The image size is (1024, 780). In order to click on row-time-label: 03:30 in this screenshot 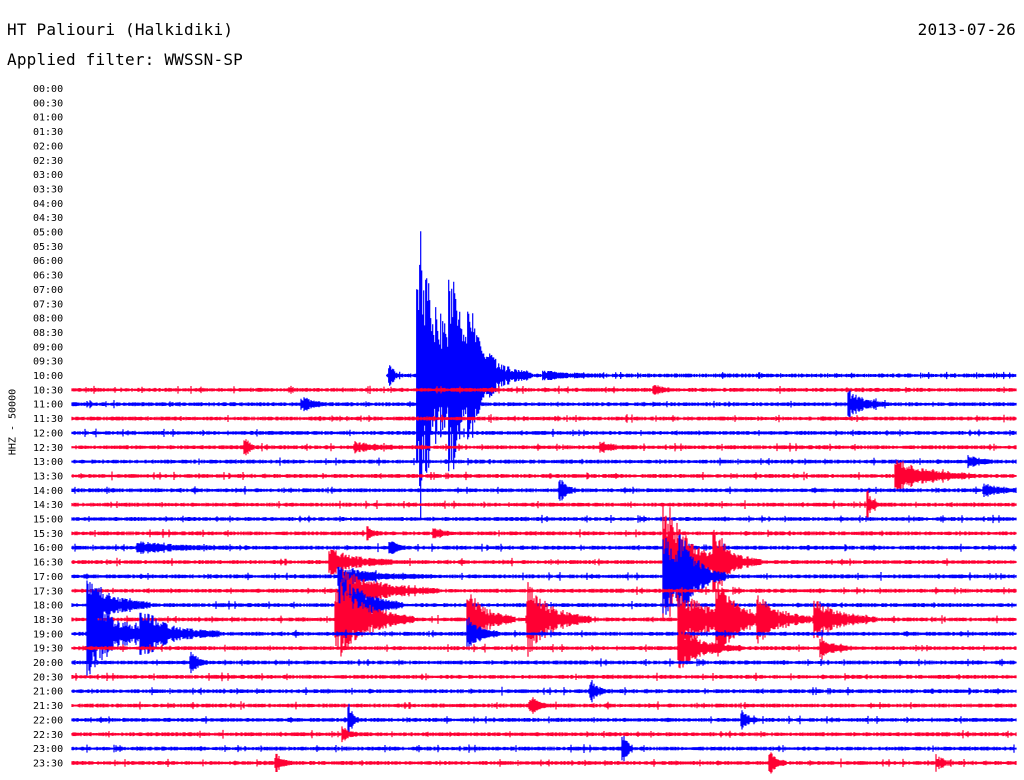, I will do `click(48, 189)`.